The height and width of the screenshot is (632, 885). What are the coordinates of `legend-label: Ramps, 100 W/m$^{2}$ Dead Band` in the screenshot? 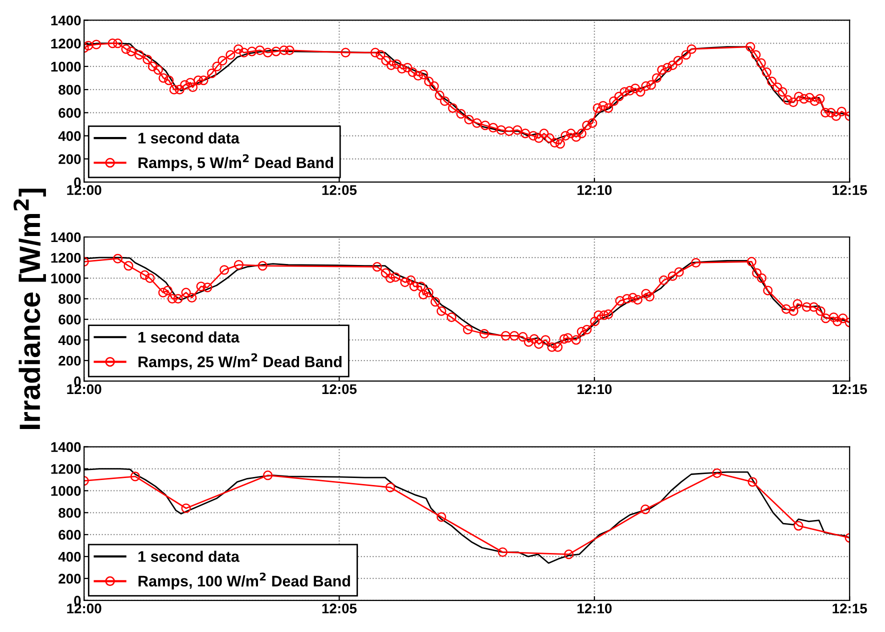 It's located at (244, 581).